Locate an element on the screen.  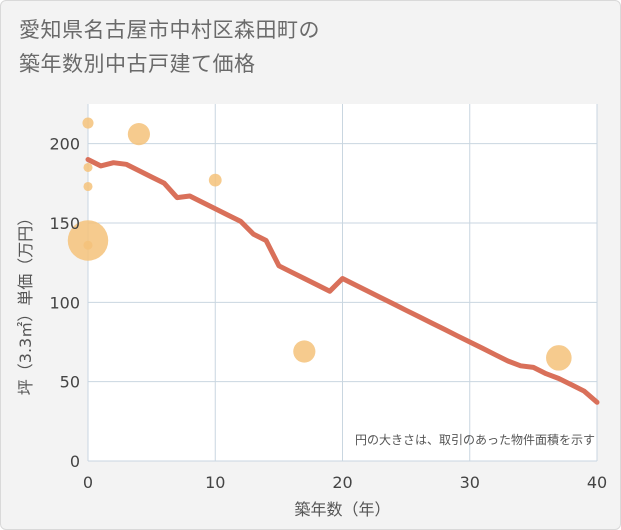
chart-title: 愛知県名古屋市中村区森田町の 築年数別中古戸建て価格 is located at coordinates (169, 47).